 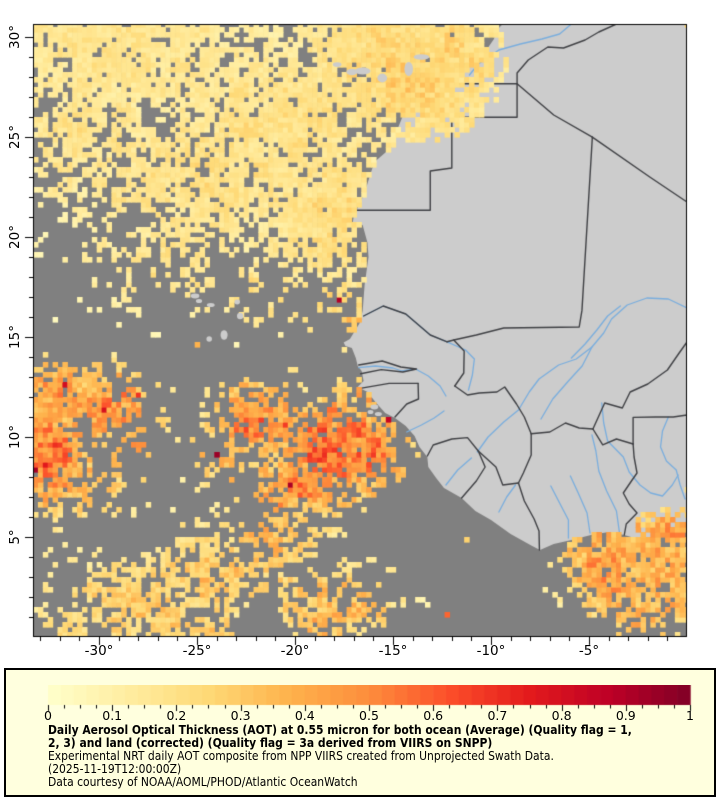 I want to click on x-tick-label: -5°, so click(x=589, y=651).